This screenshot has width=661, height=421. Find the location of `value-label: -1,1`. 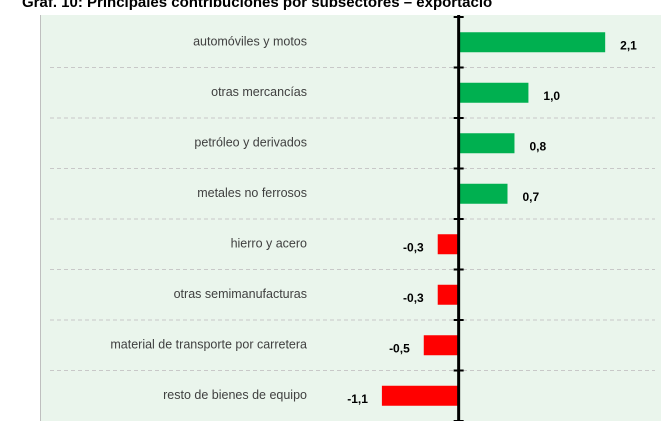

value-label: -1,1 is located at coordinates (357, 399).